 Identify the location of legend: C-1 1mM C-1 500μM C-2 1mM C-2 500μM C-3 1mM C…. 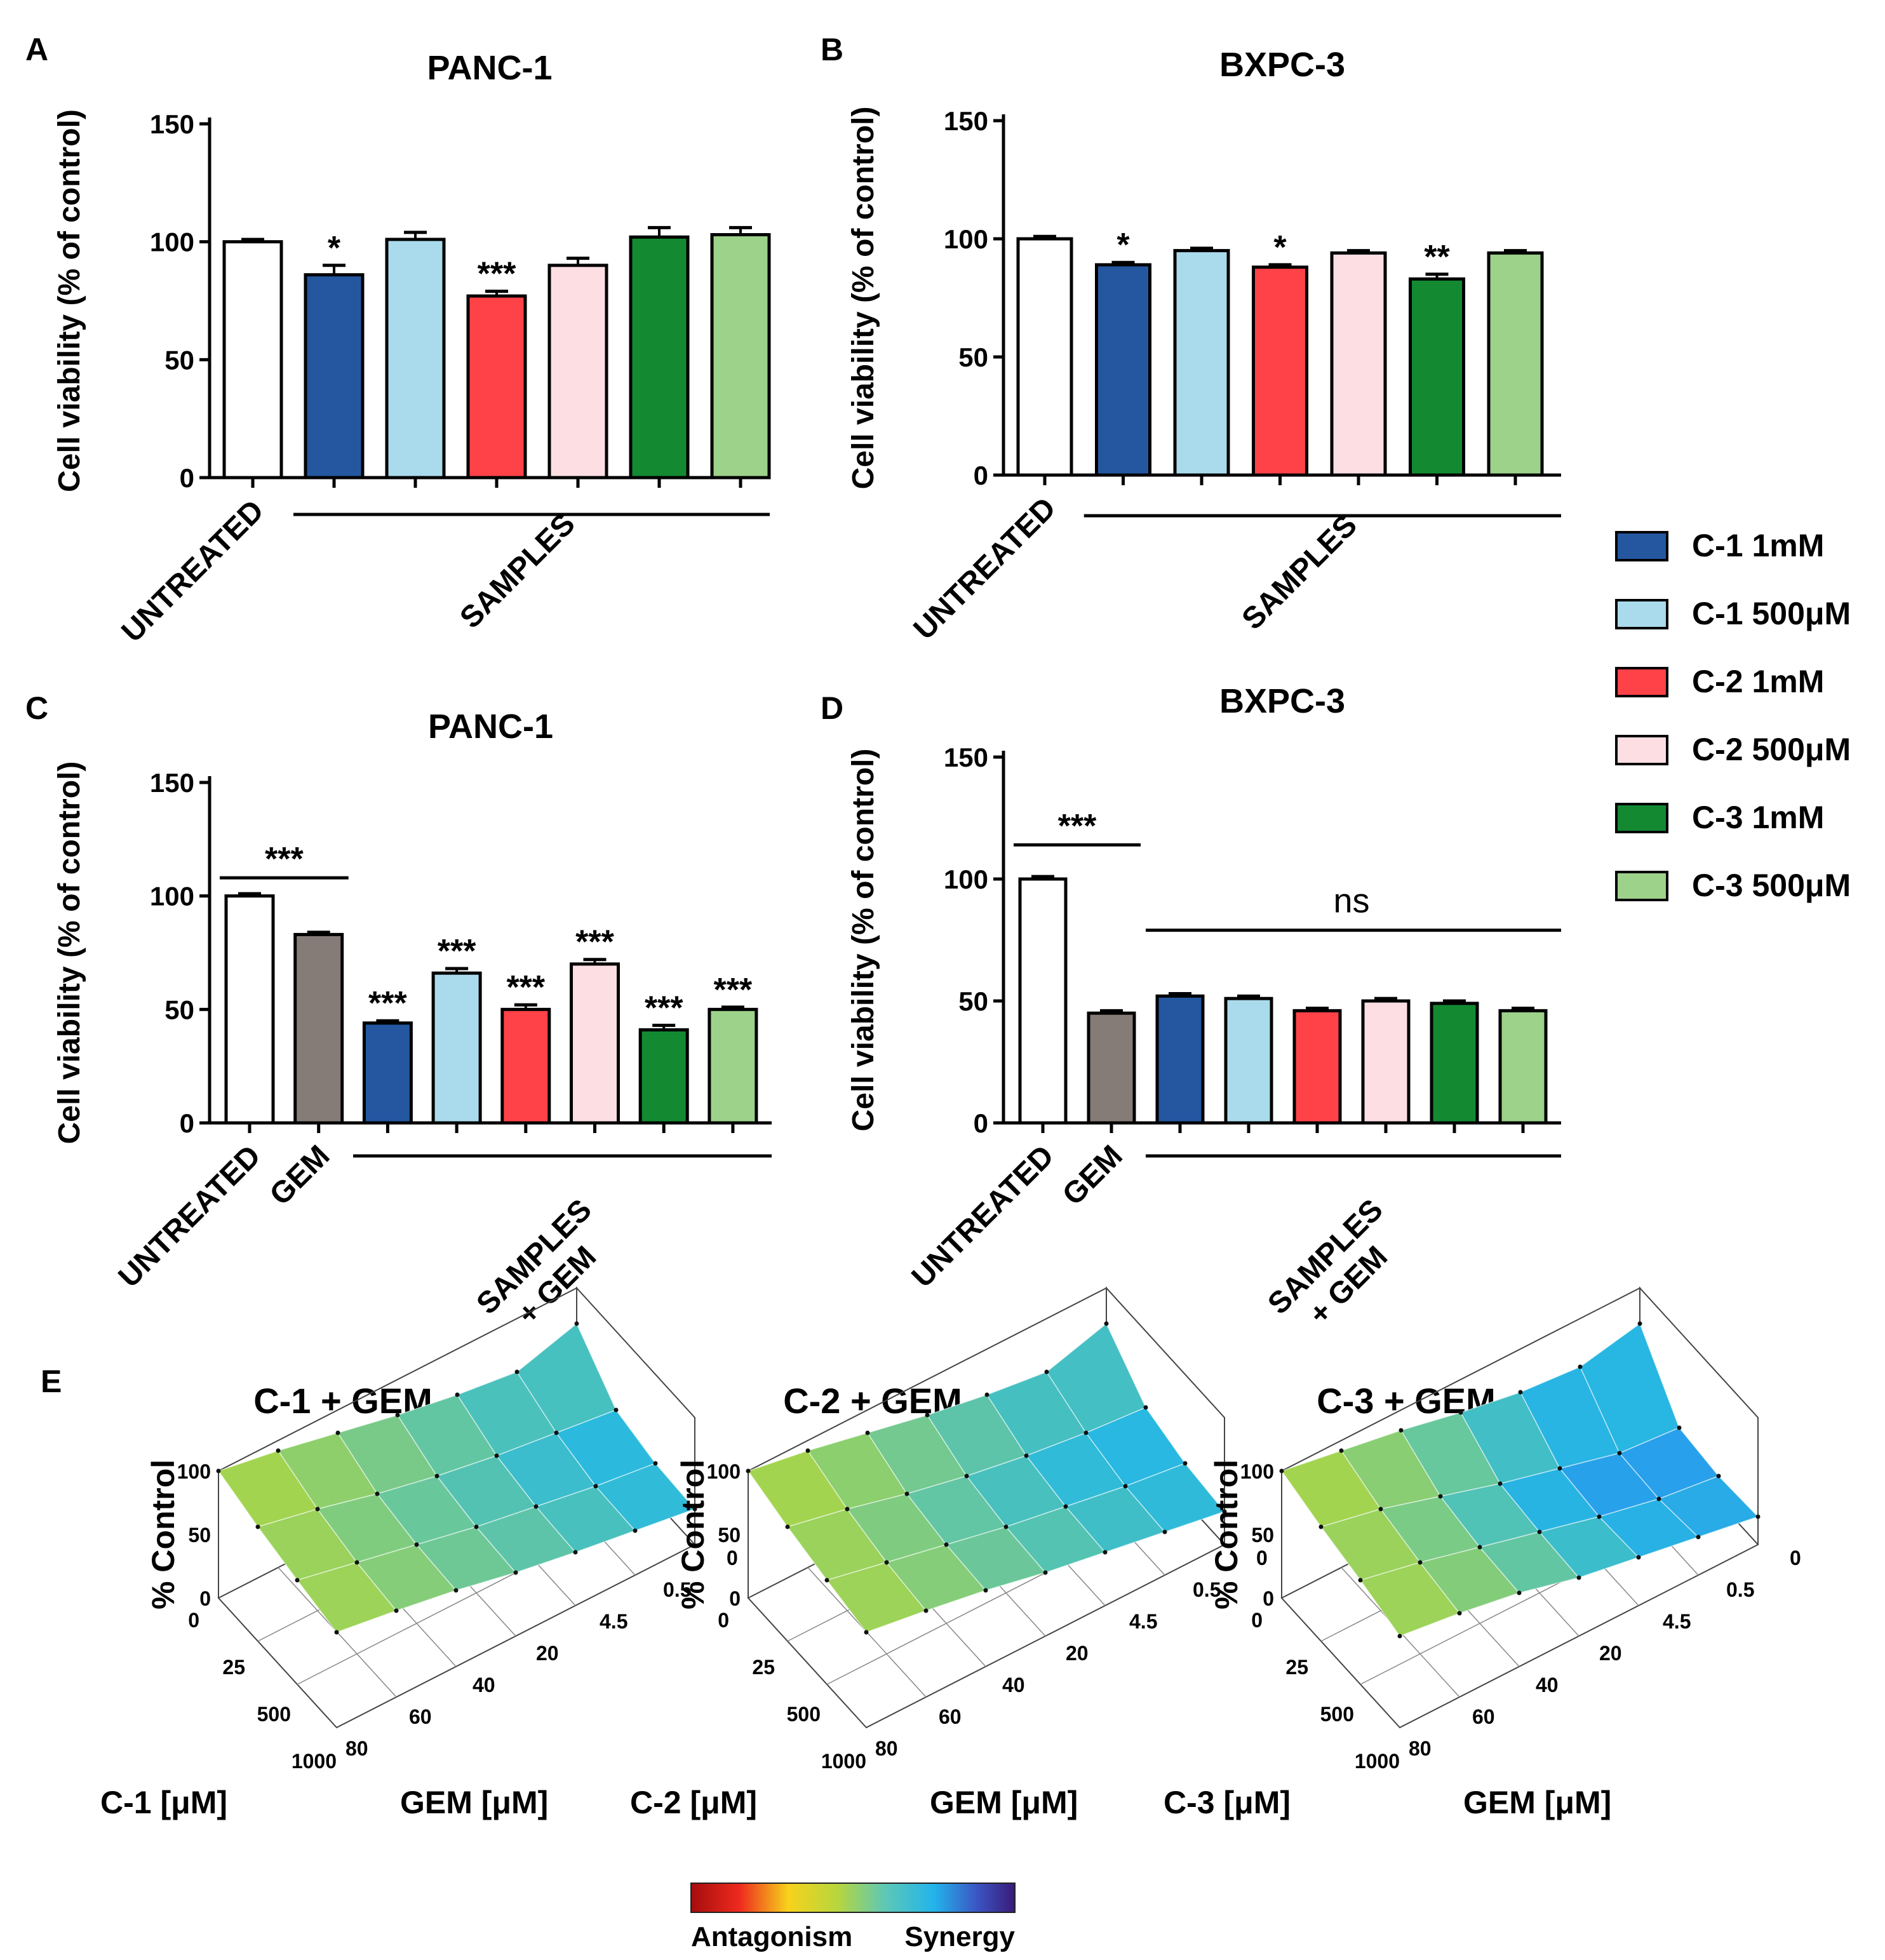
(1733, 715).